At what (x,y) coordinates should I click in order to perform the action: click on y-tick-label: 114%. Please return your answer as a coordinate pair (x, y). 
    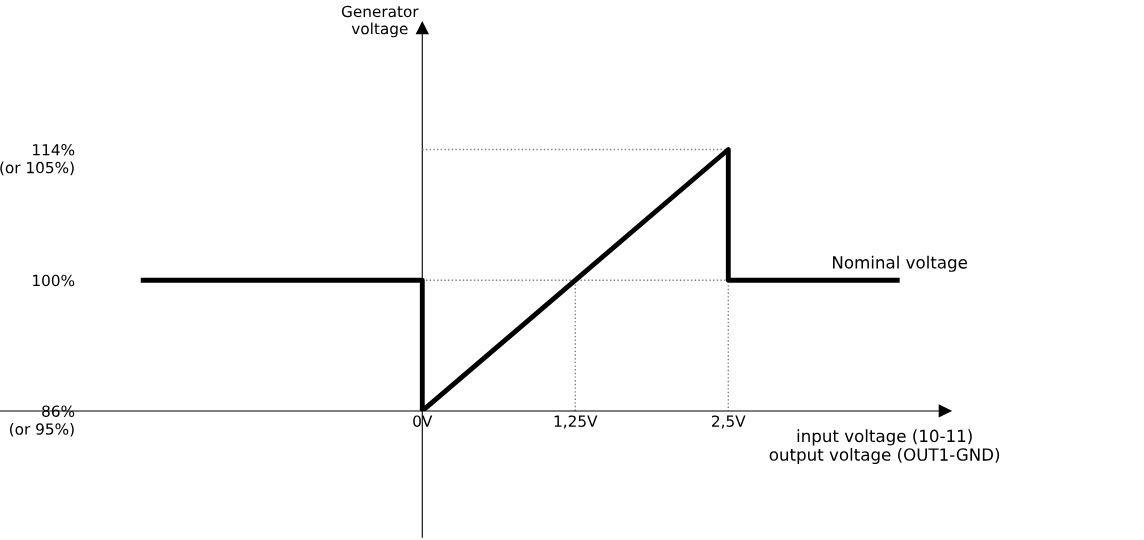
    Looking at the image, I should click on (54, 149).